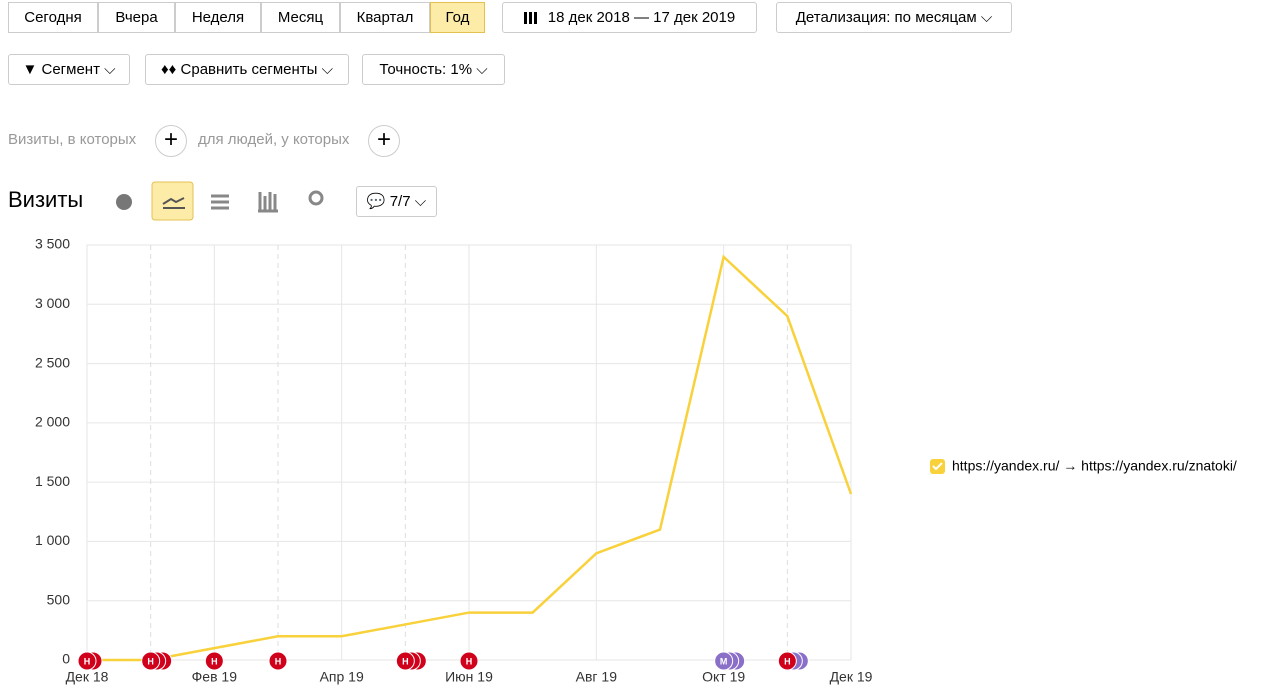 Image resolution: width=1280 pixels, height=700 pixels. I want to click on y-tick-label: 0, so click(66, 659).